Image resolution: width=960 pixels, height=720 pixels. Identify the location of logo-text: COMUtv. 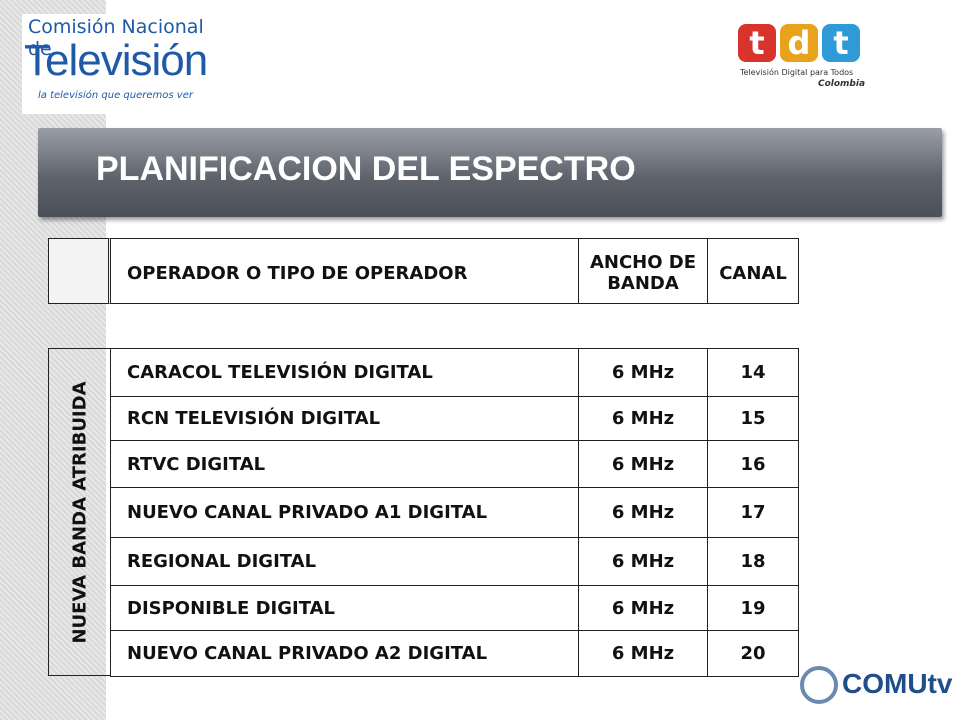
(897, 683).